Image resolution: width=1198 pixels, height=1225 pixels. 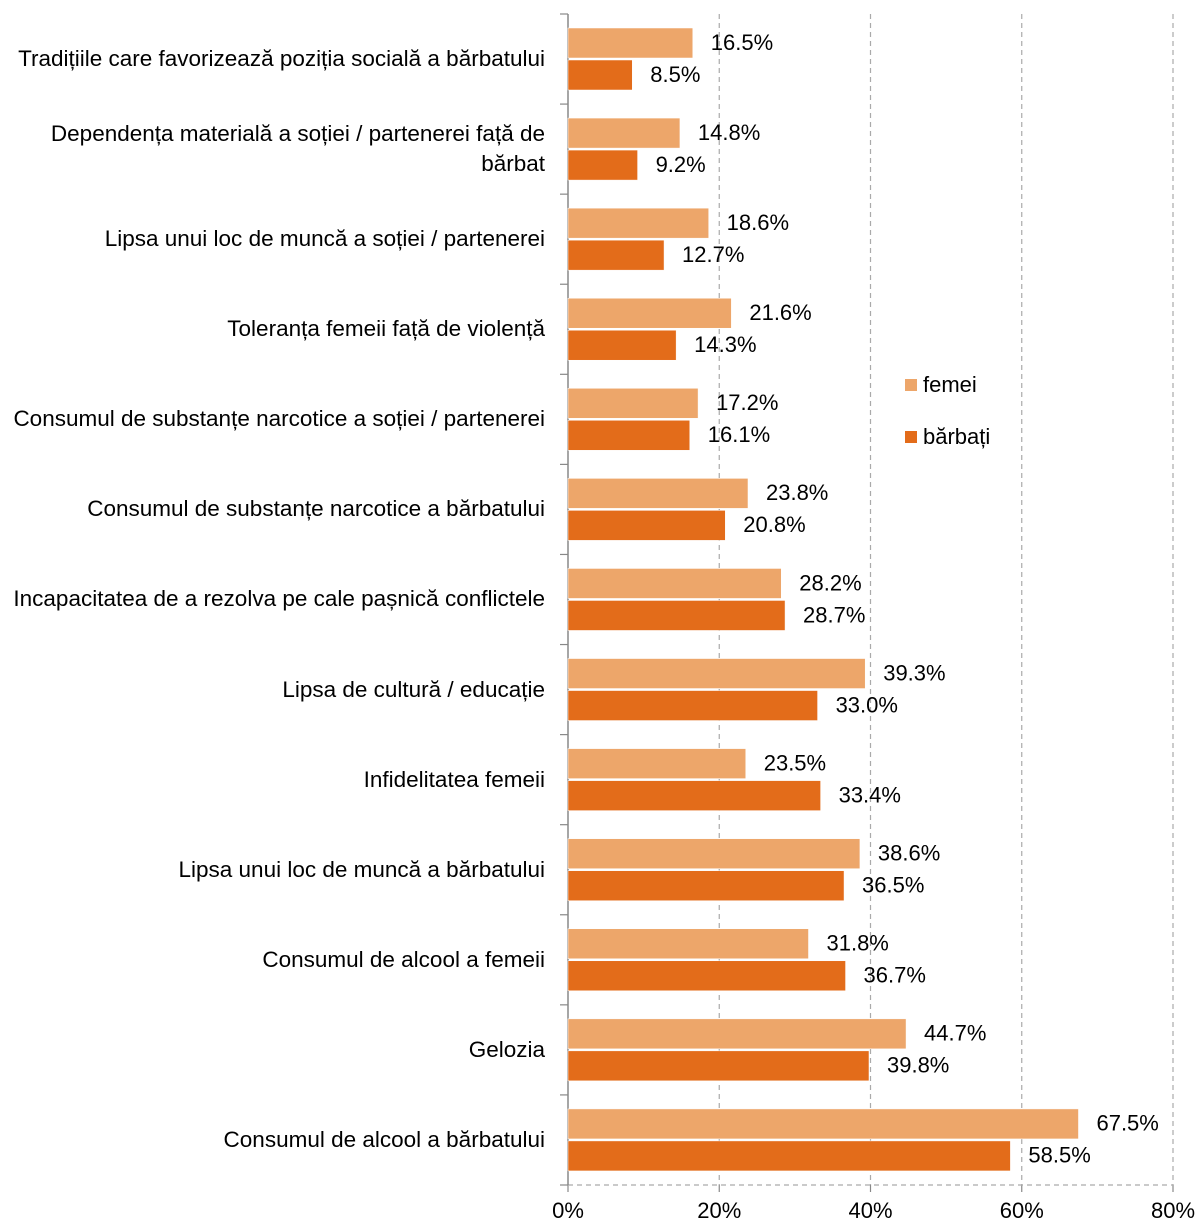 What do you see at coordinates (834, 614) in the screenshot?
I see `data-label: 28.7%` at bounding box center [834, 614].